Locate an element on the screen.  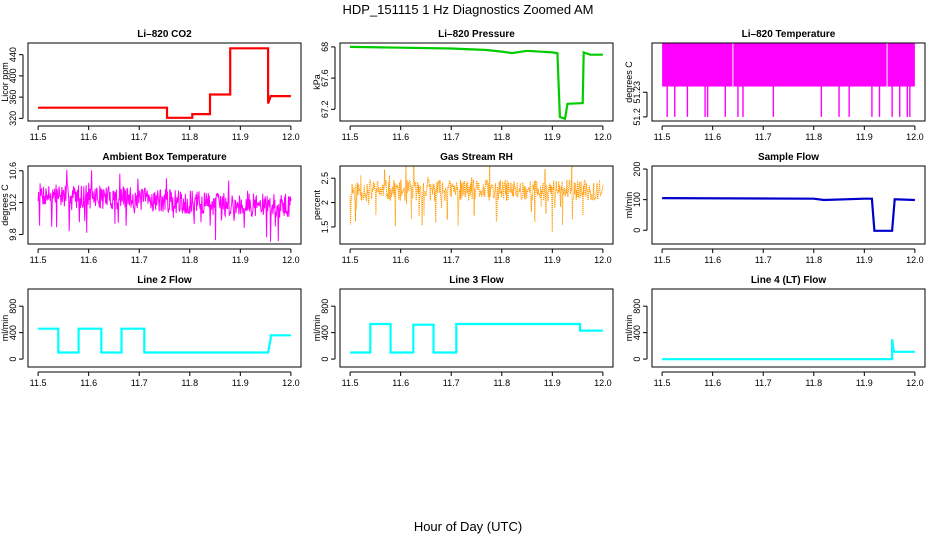
y-tick-label: 320 is located at coordinates (13, 118).